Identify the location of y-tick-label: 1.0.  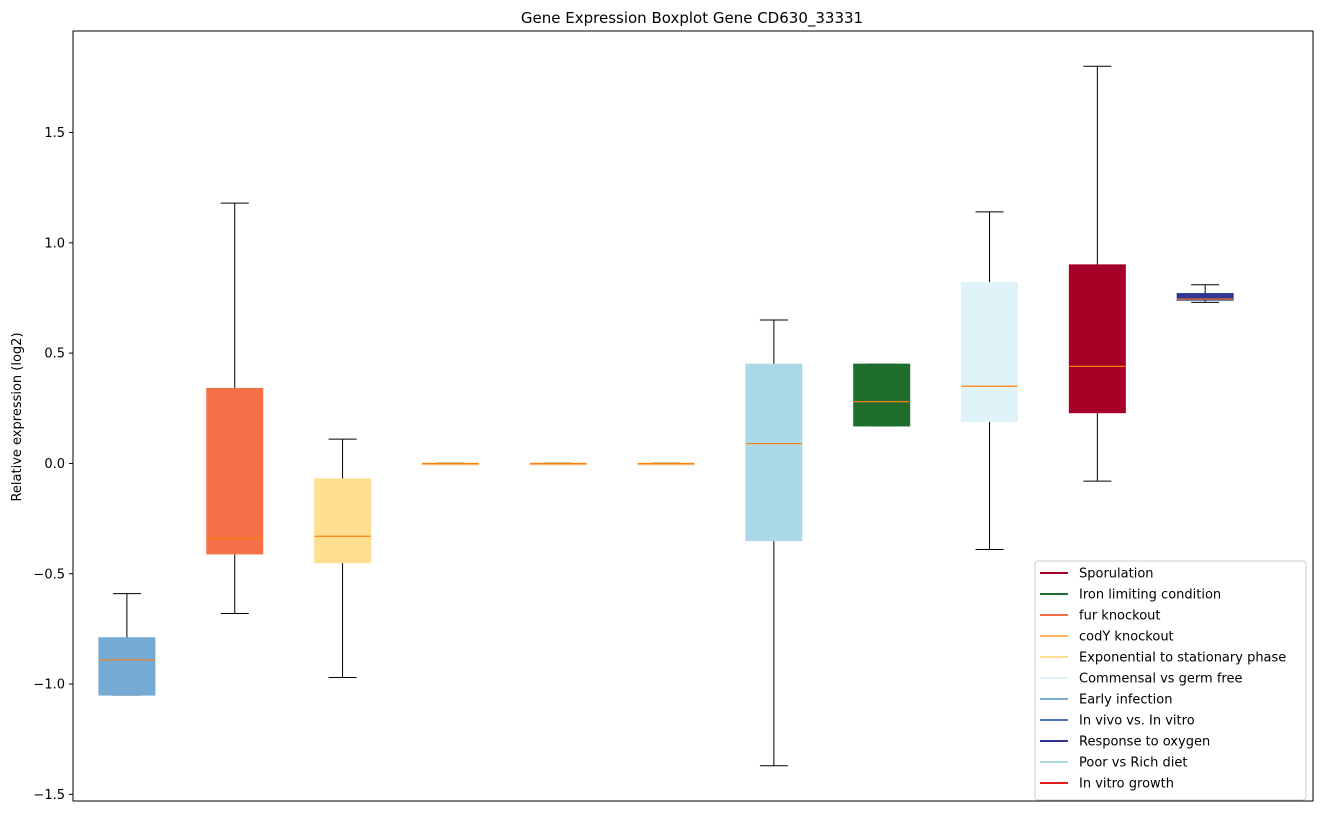
(54, 243).